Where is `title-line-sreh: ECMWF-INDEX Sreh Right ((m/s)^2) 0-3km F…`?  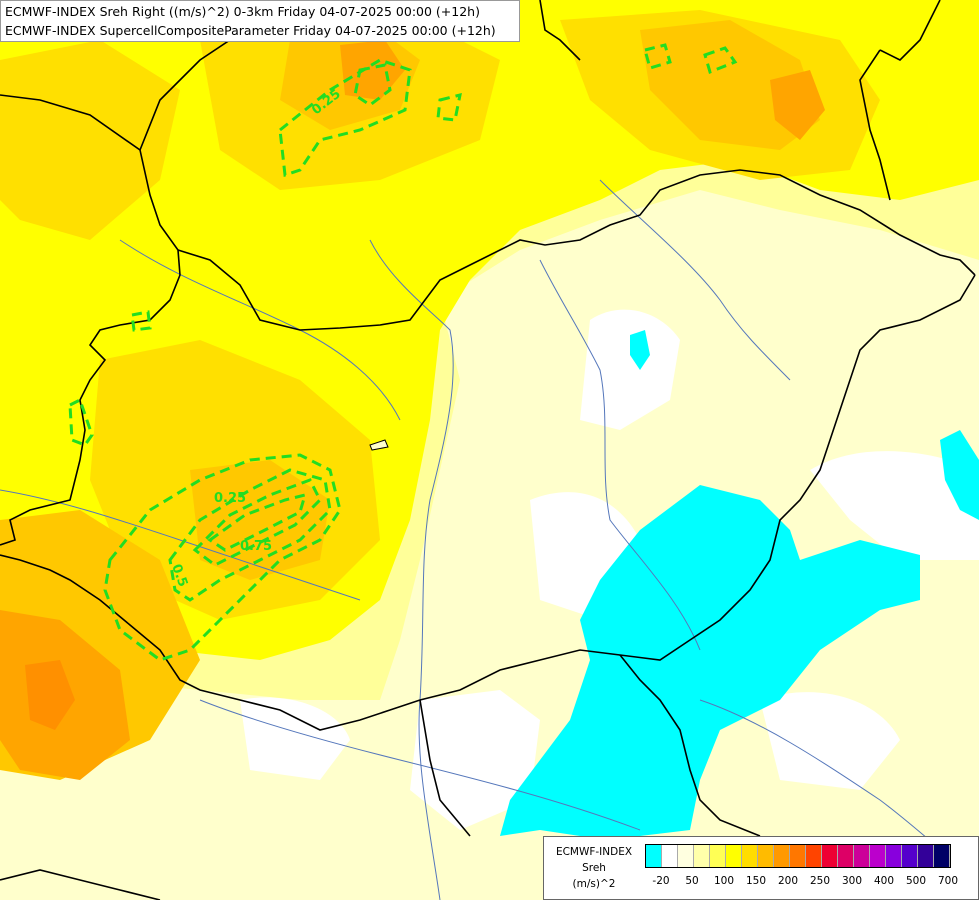
title-line-sreh: ECMWF-INDEX Sreh Right ((m/s)^2) 0-3km F… is located at coordinates (242, 11).